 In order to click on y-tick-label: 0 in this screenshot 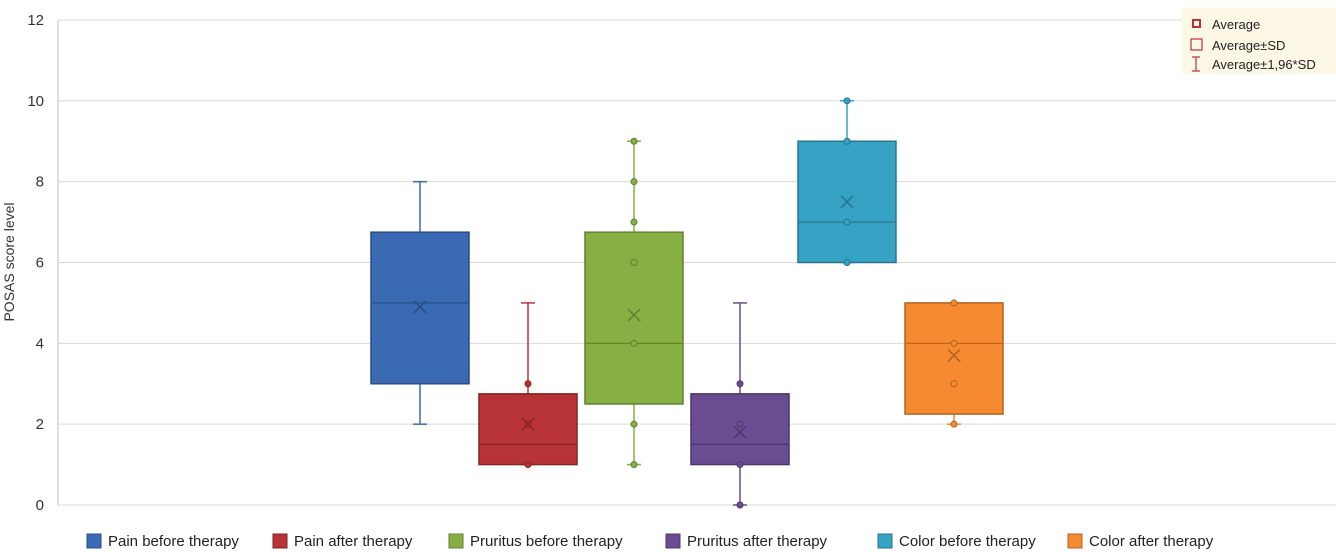, I will do `click(40, 505)`.